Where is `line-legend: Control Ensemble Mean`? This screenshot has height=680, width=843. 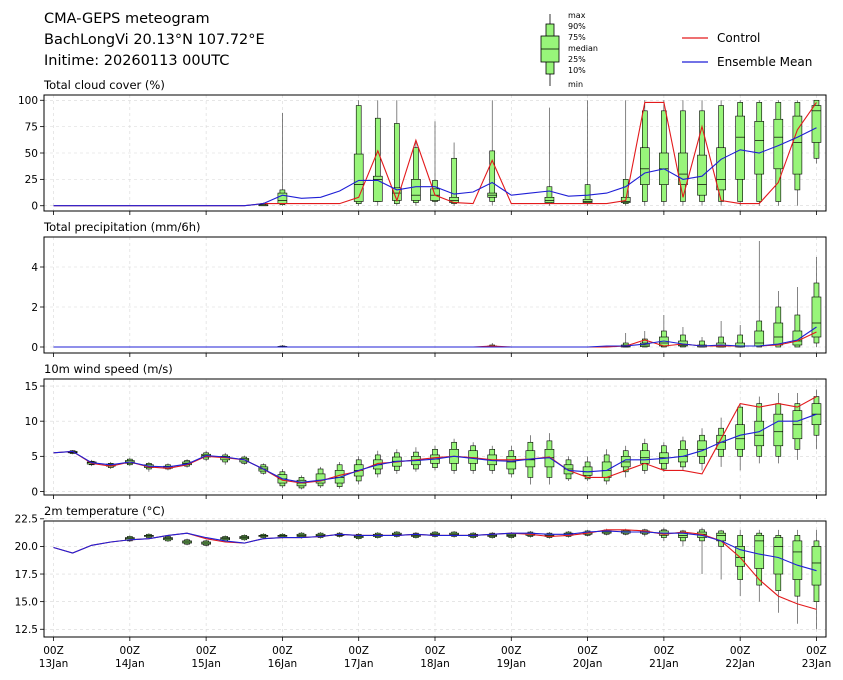 line-legend: Control Ensemble Mean is located at coordinates (747, 50).